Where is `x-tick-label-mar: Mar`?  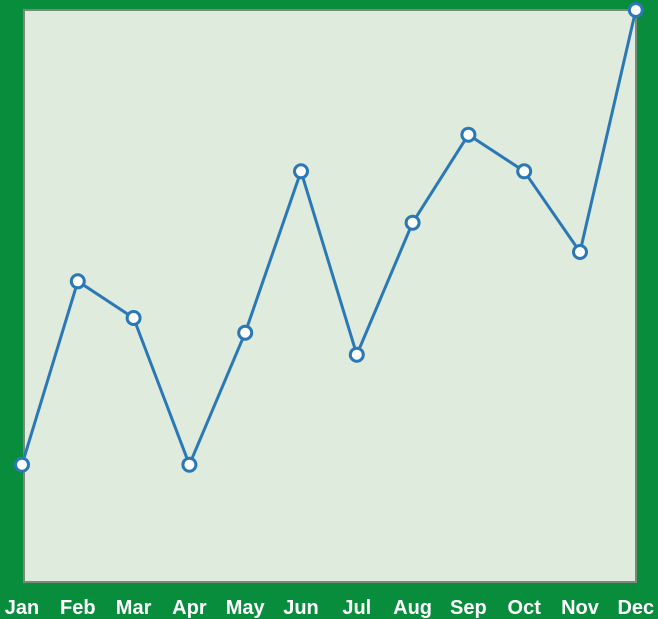
x-tick-label-mar: Mar is located at coordinates (134, 608).